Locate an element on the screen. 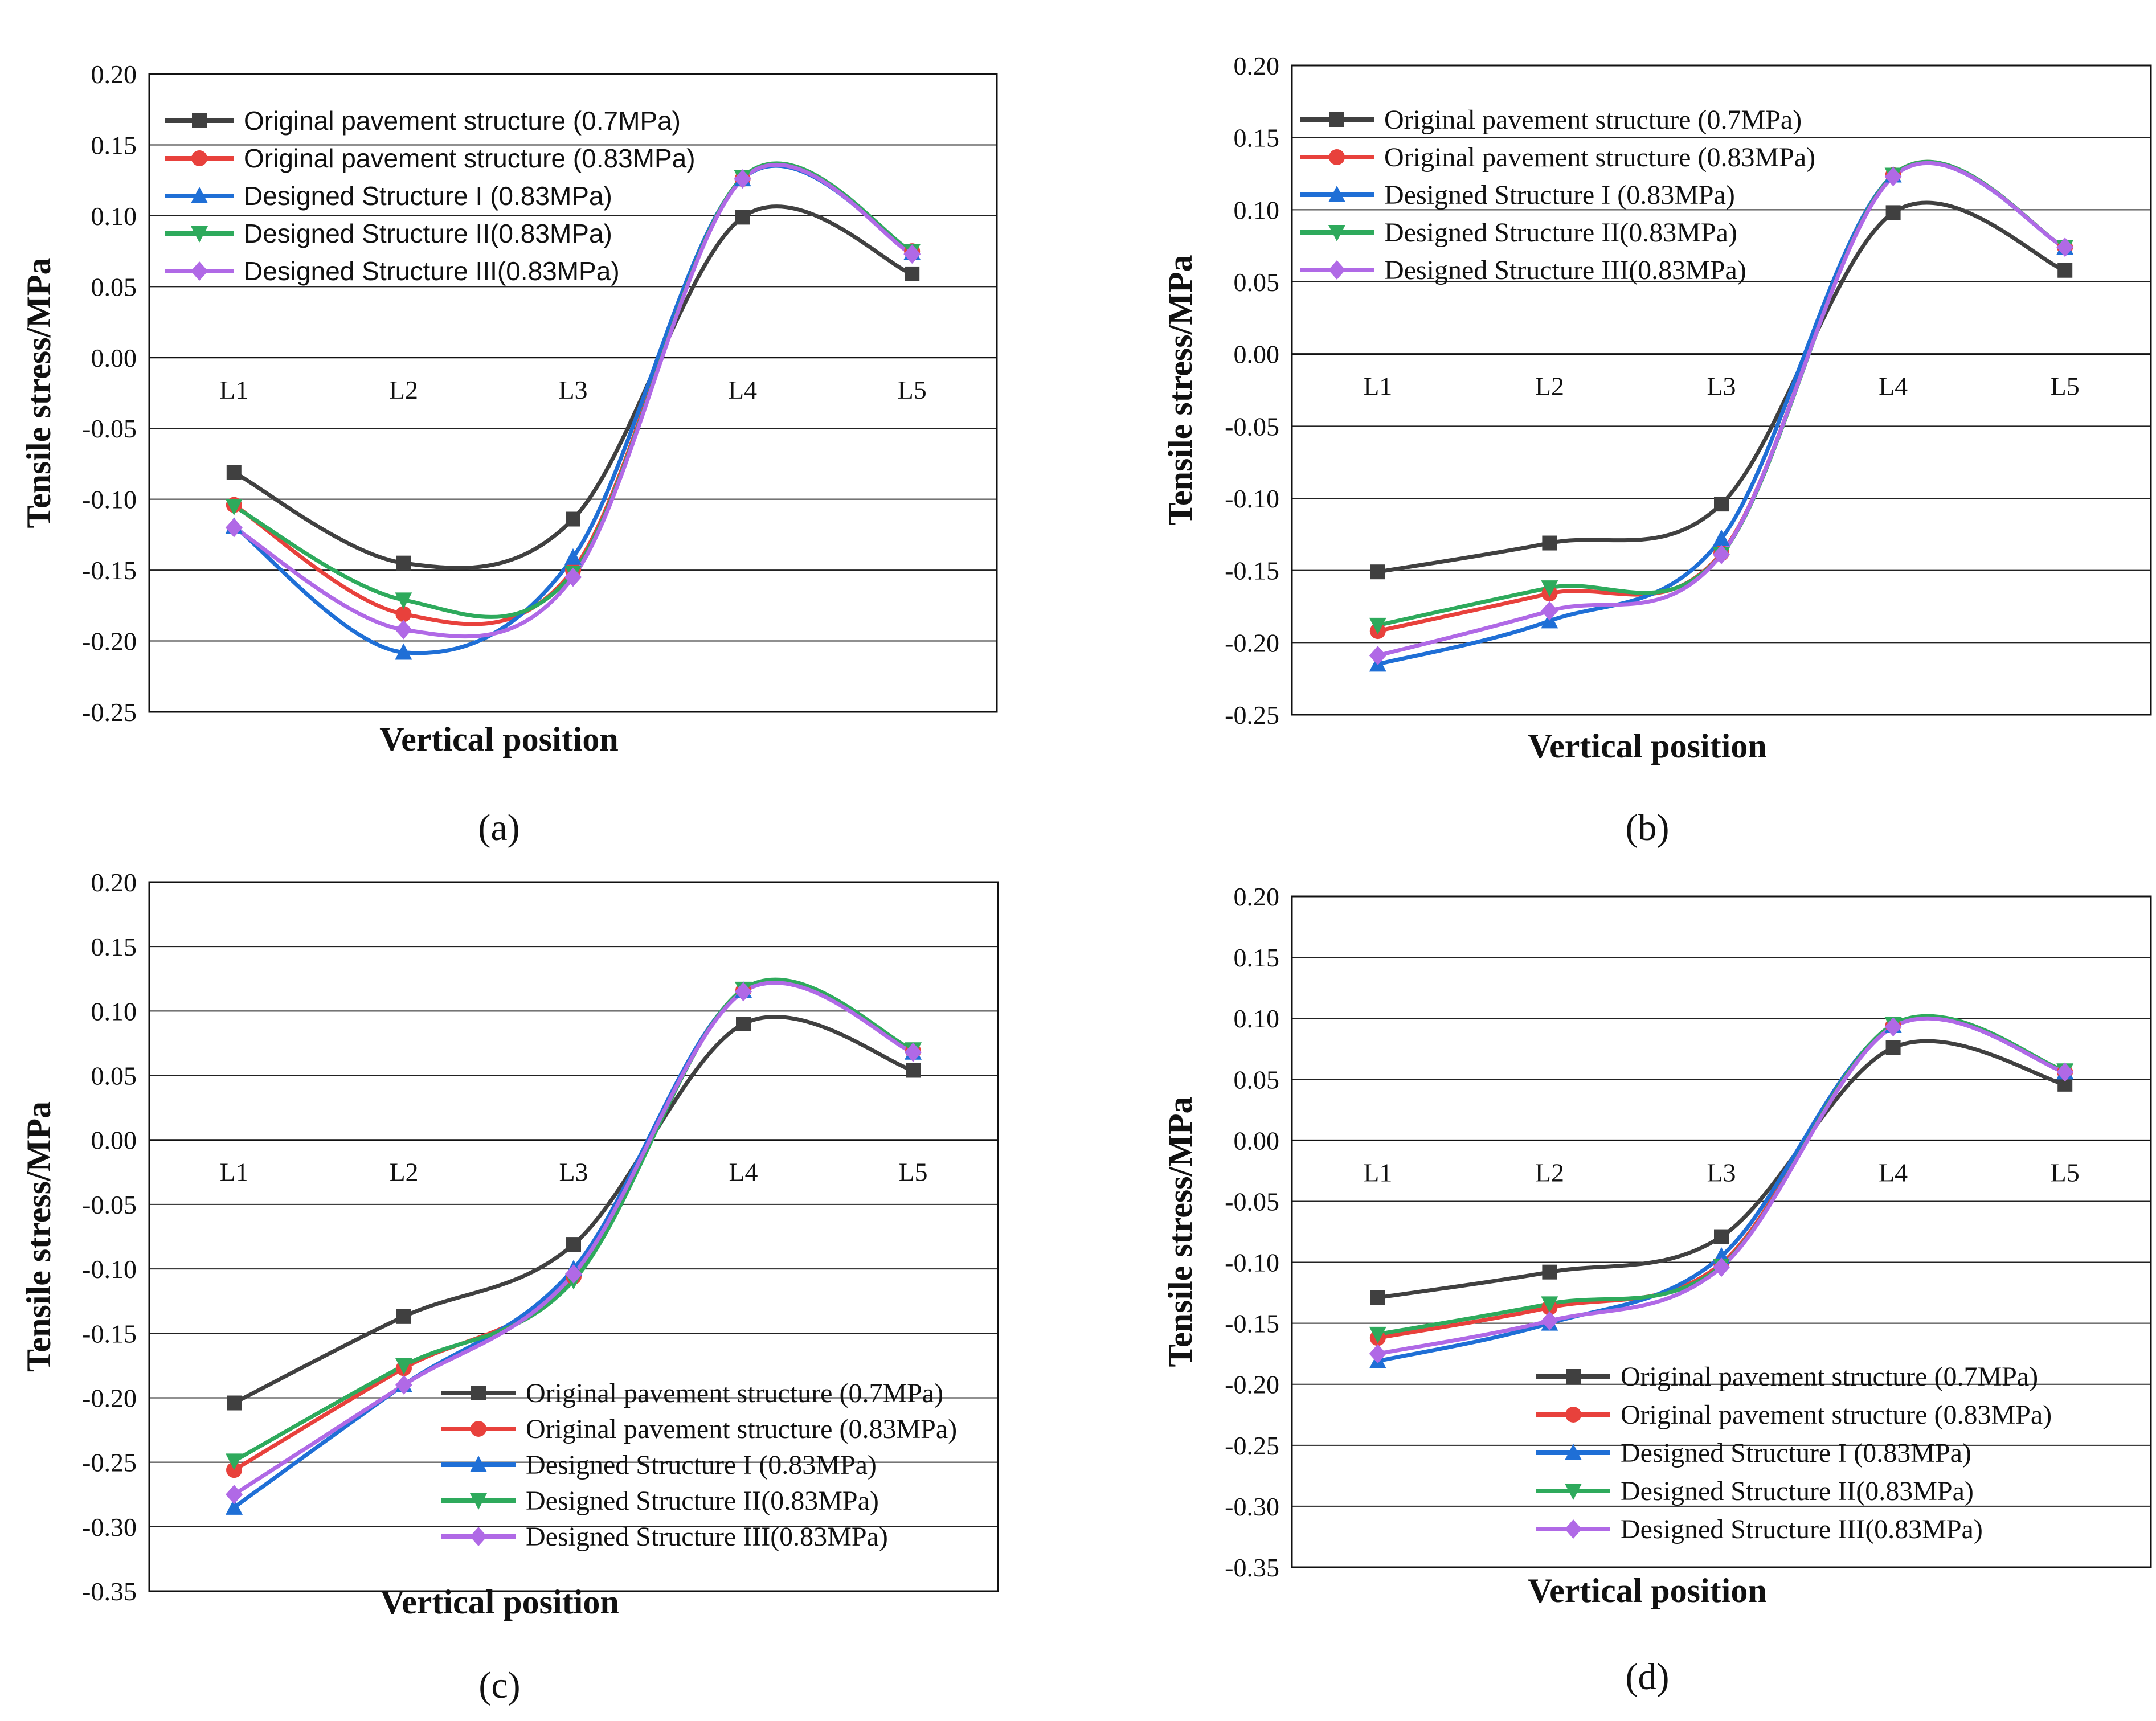 This screenshot has height=1721, width=2156. legend-label: Designed Structure II(0.83MPa) is located at coordinates (702, 1501).